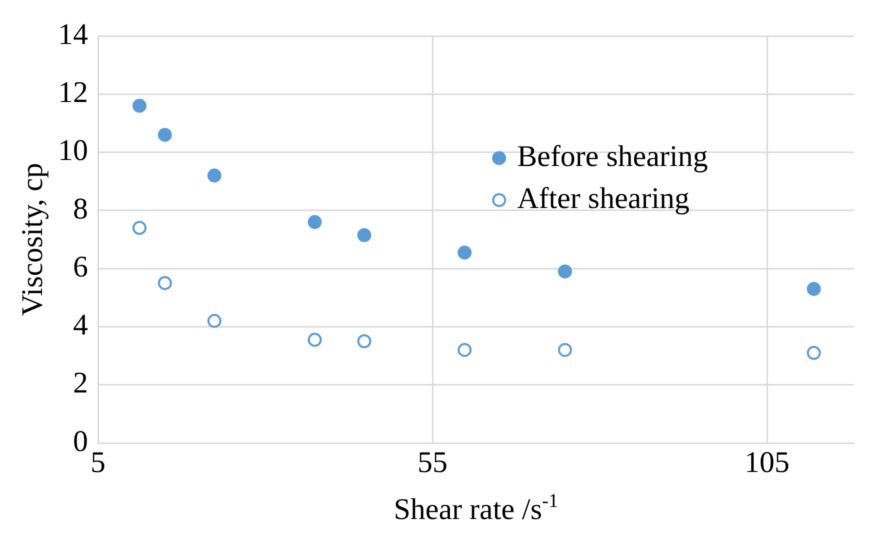 This screenshot has width=870, height=533. I want to click on legend-label: Before shearing, so click(612, 156).